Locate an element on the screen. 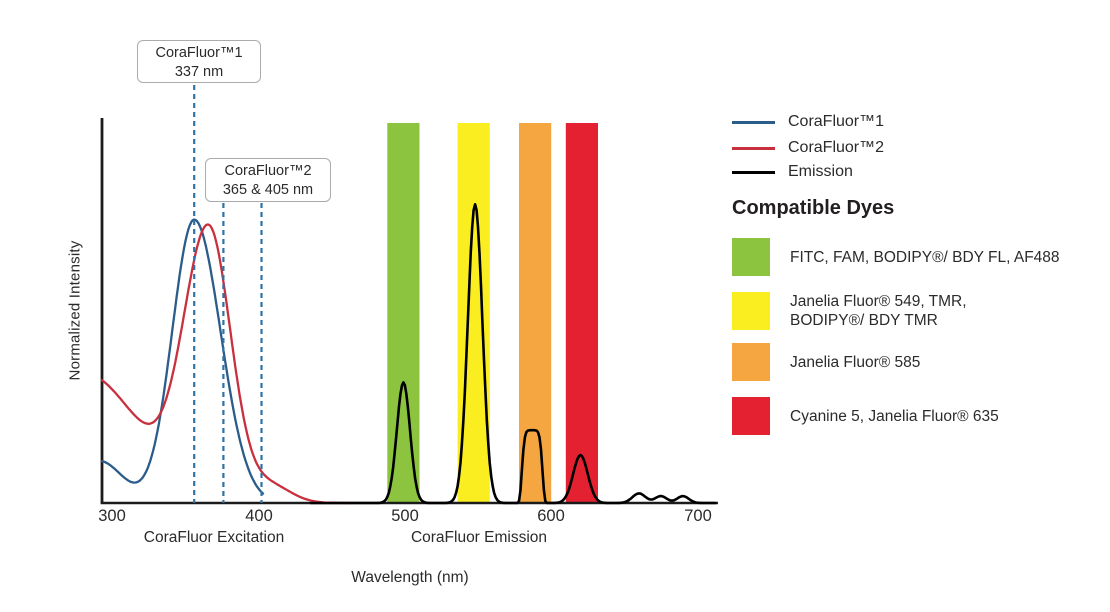 The width and height of the screenshot is (1110, 612). legend-item-corafluor1: CoraFluor™1 is located at coordinates (808, 122).